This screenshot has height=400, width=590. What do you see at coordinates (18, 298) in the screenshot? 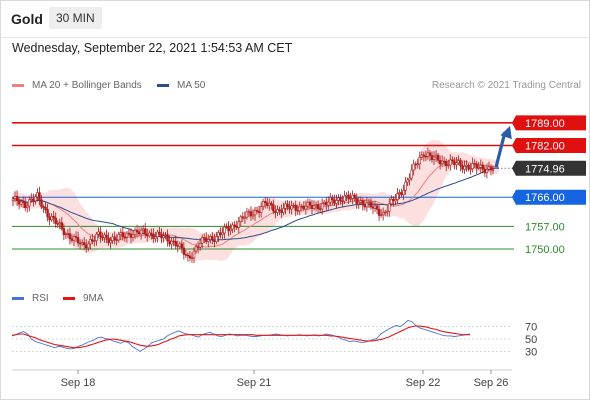
I see `rsi-swatch` at bounding box center [18, 298].